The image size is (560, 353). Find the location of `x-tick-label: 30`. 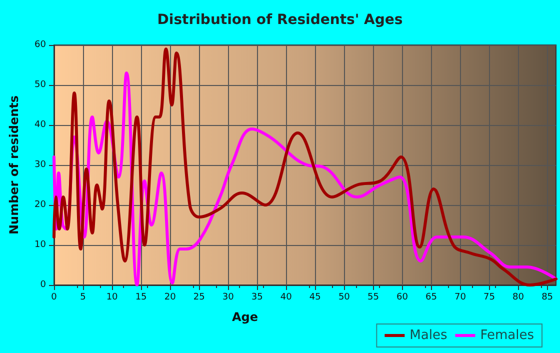

x-tick-label: 30 is located at coordinates (228, 297).